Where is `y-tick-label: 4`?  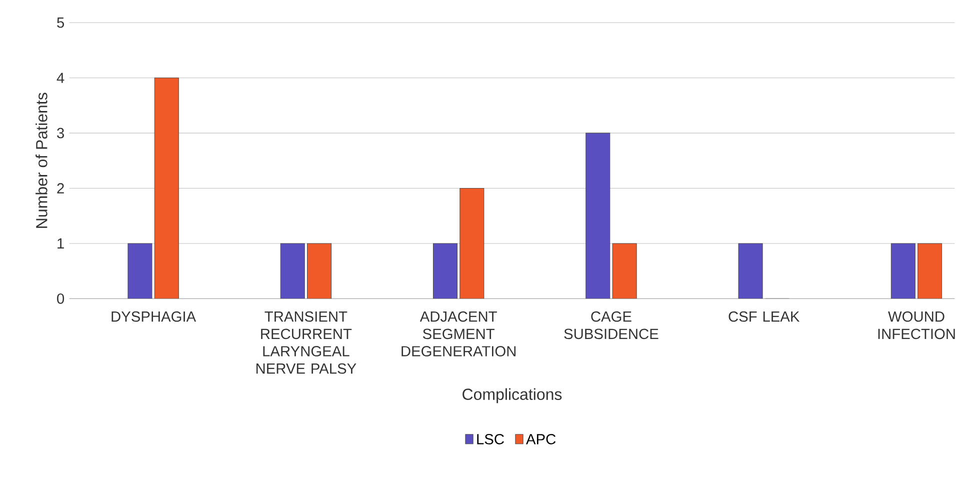
y-tick-label: 4 is located at coordinates (60, 77).